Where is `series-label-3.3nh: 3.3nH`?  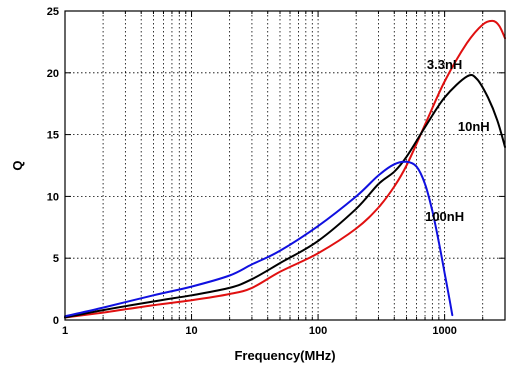 series-label-3.3nh: 3.3nH is located at coordinates (444, 64).